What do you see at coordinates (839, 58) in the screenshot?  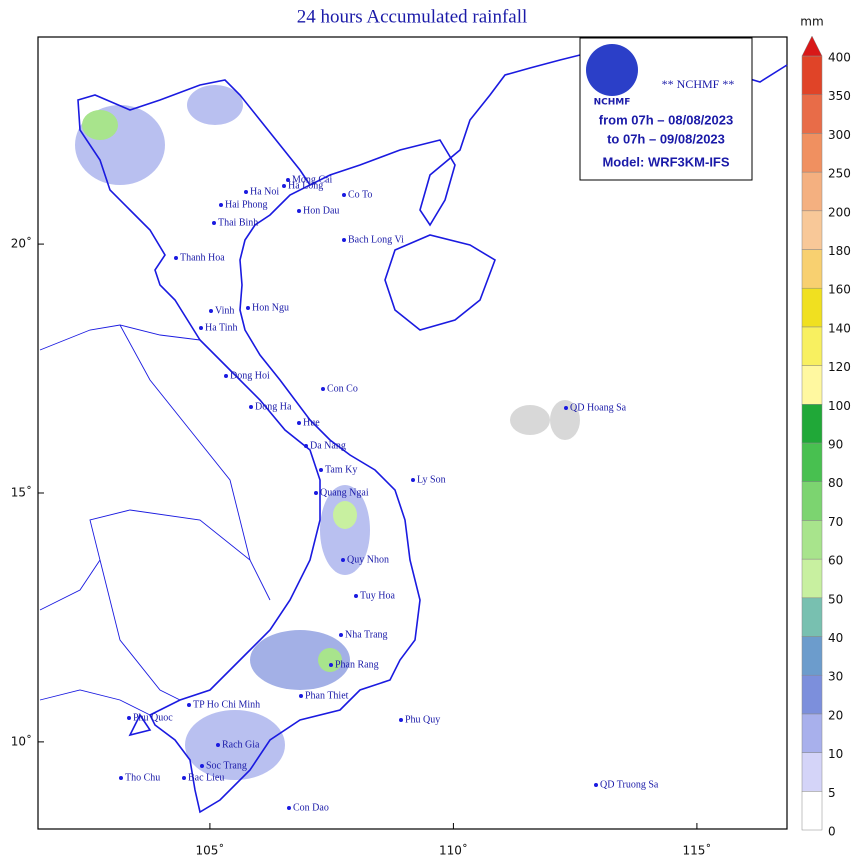 I see `legend-label: 400` at bounding box center [839, 58].